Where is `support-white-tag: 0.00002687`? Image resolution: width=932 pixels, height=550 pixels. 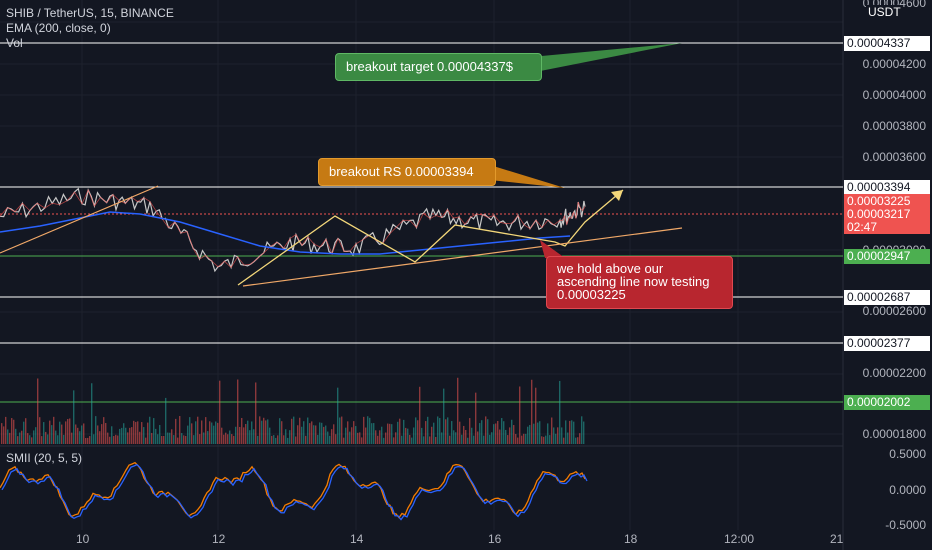 support-white-tag: 0.00002687 is located at coordinates (887, 297).